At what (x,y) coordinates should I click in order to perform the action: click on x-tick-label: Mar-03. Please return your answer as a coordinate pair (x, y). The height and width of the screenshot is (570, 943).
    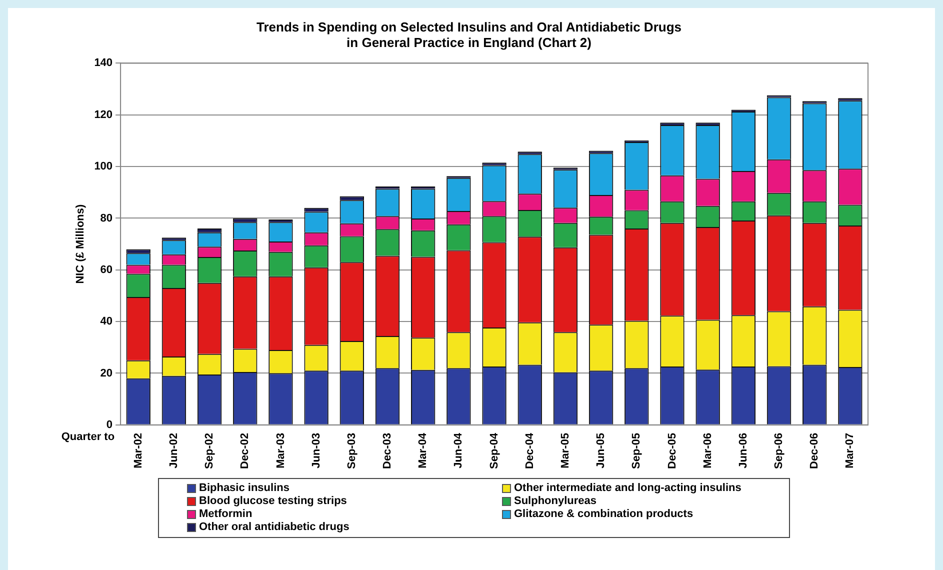
    Looking at the image, I should click on (280, 450).